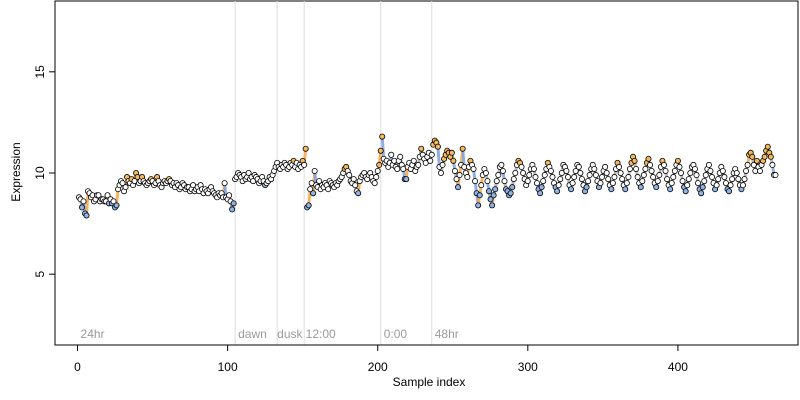 This screenshot has height=400, width=800. Describe the element at coordinates (396, 334) in the screenshot. I see `phase-label-4: 0:00` at that location.